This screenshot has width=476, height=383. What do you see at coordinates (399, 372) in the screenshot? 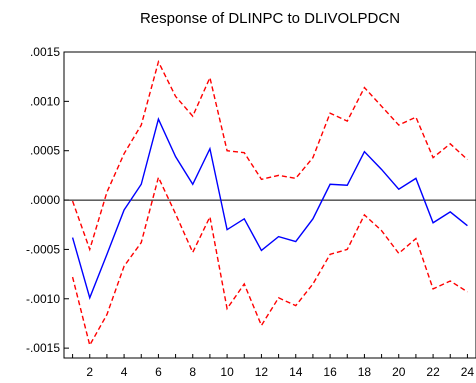
I see `x-tick-label: 20` at bounding box center [399, 372].